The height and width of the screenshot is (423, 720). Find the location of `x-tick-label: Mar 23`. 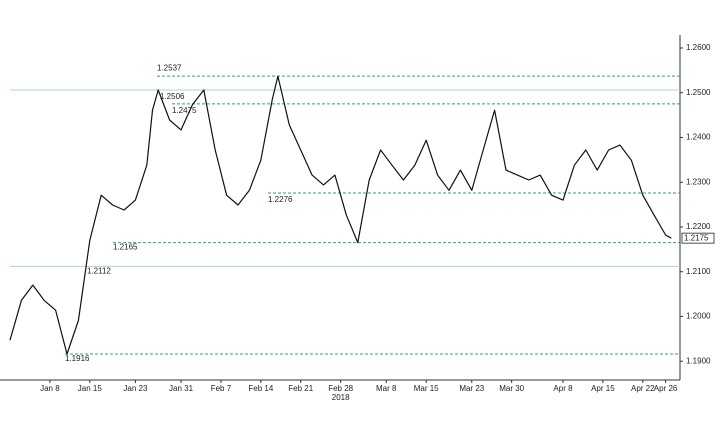

x-tick-label: Mar 23 is located at coordinates (471, 388).